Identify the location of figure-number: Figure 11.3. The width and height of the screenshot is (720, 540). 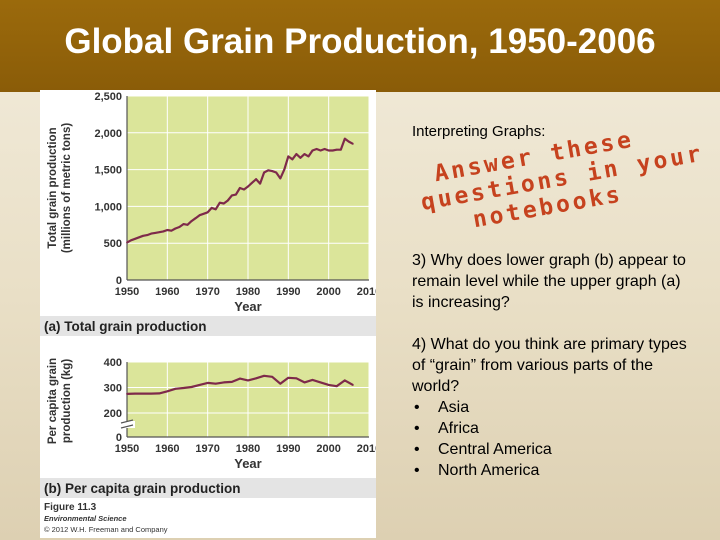
(70, 507).